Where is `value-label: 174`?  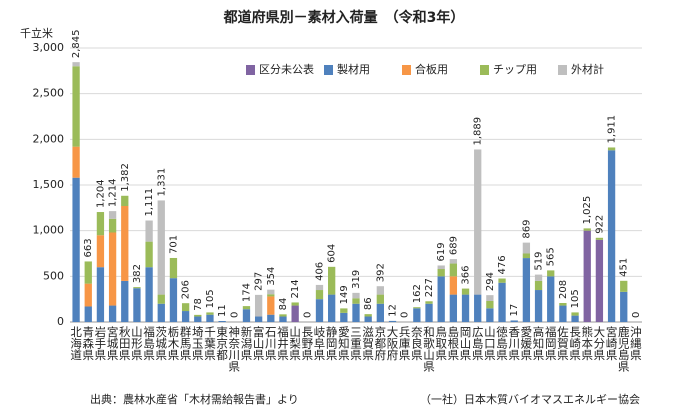
value-label: 174 is located at coordinates (246, 292).